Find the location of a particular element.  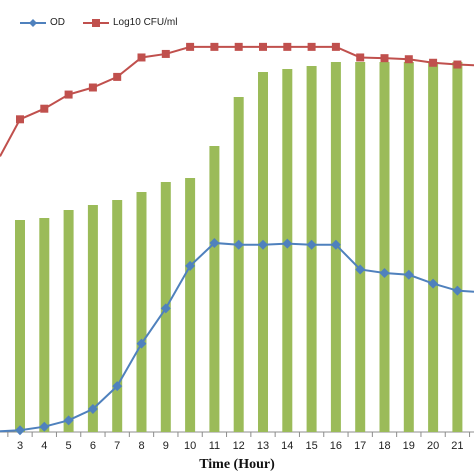

x-tick-label-3: 3 is located at coordinates (20, 446).